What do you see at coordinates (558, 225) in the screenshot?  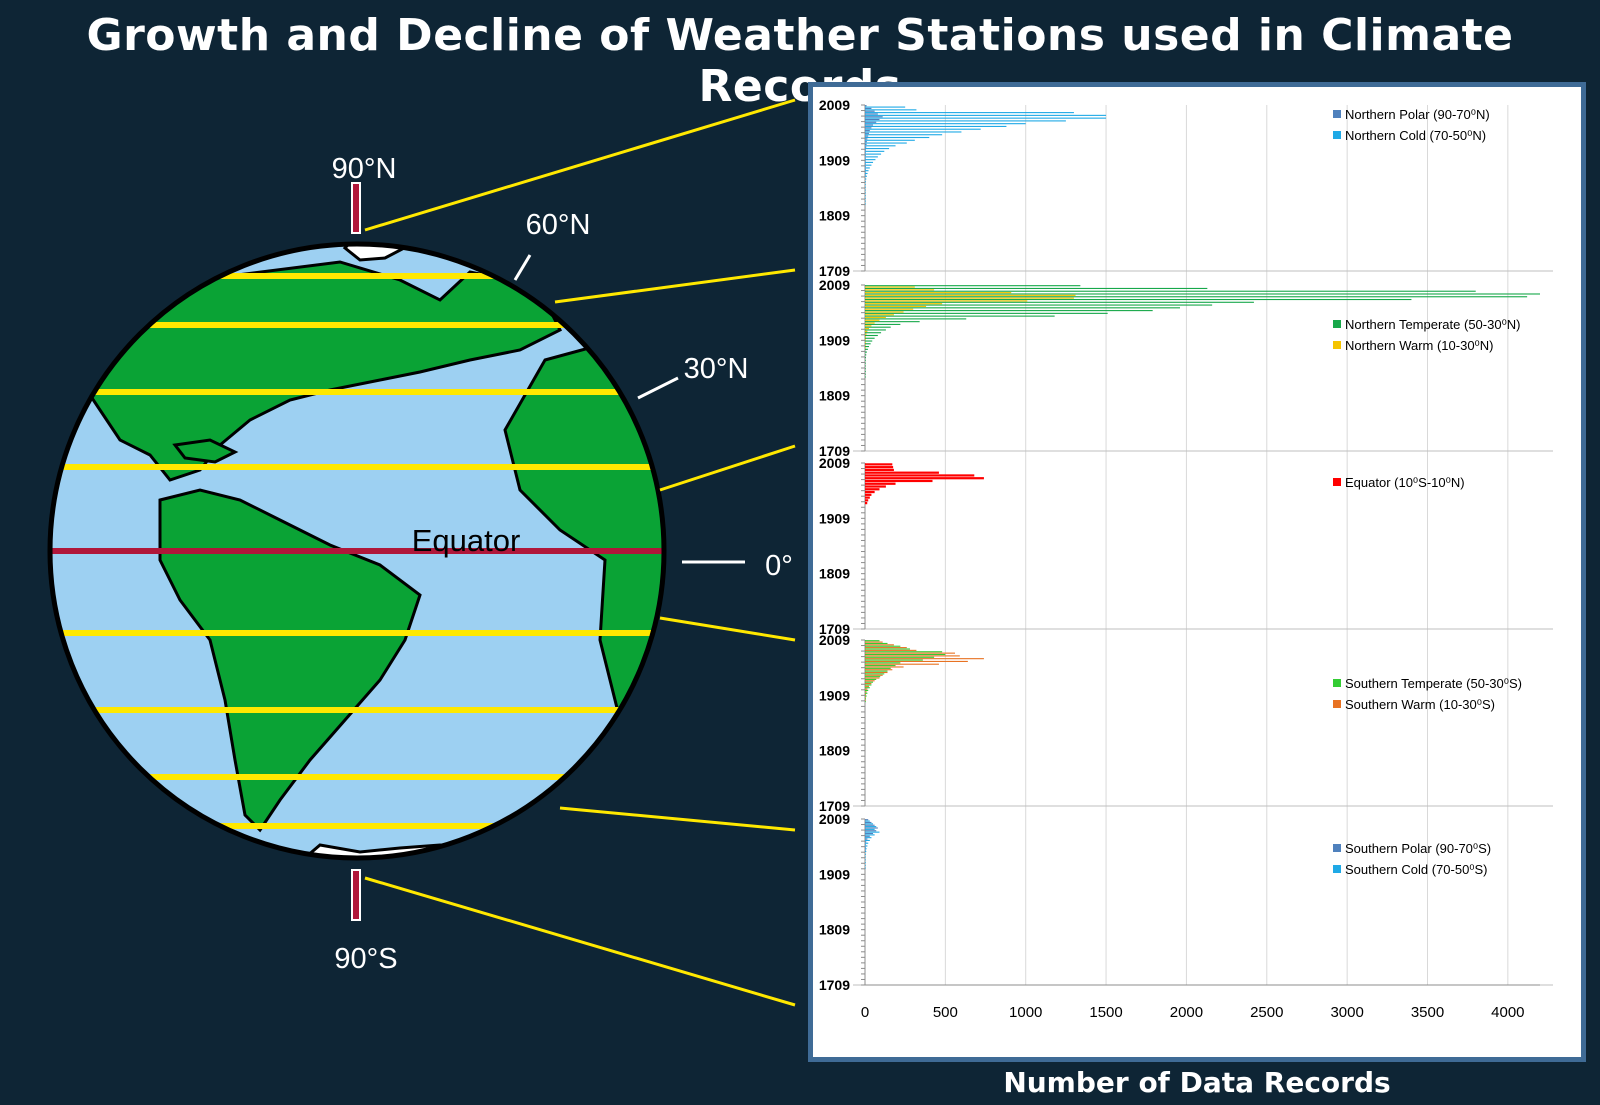 I see `label-60n: 60°N` at bounding box center [558, 225].